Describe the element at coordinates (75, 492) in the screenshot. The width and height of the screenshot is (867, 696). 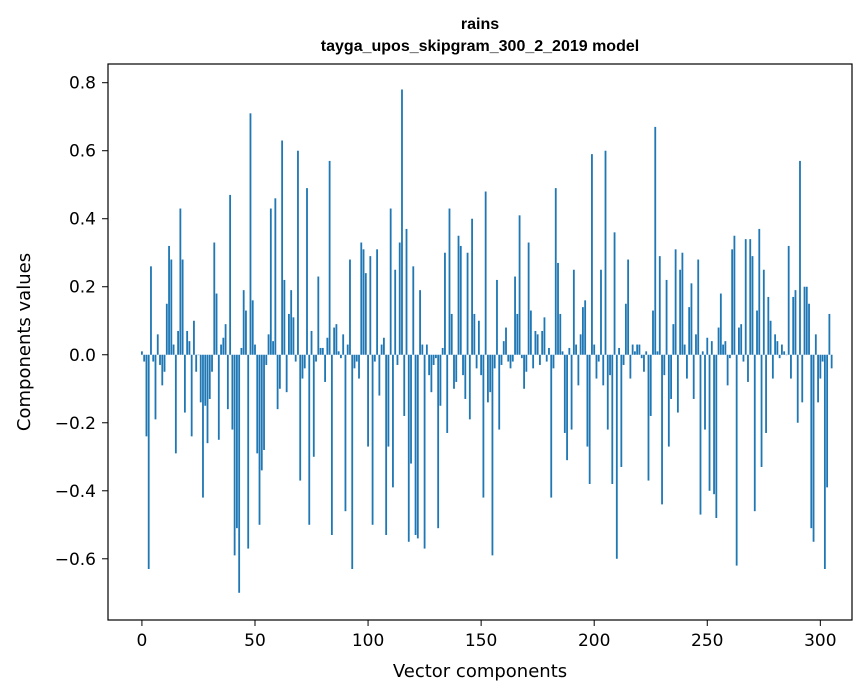
I see `y-tick-label: −0.4` at that location.